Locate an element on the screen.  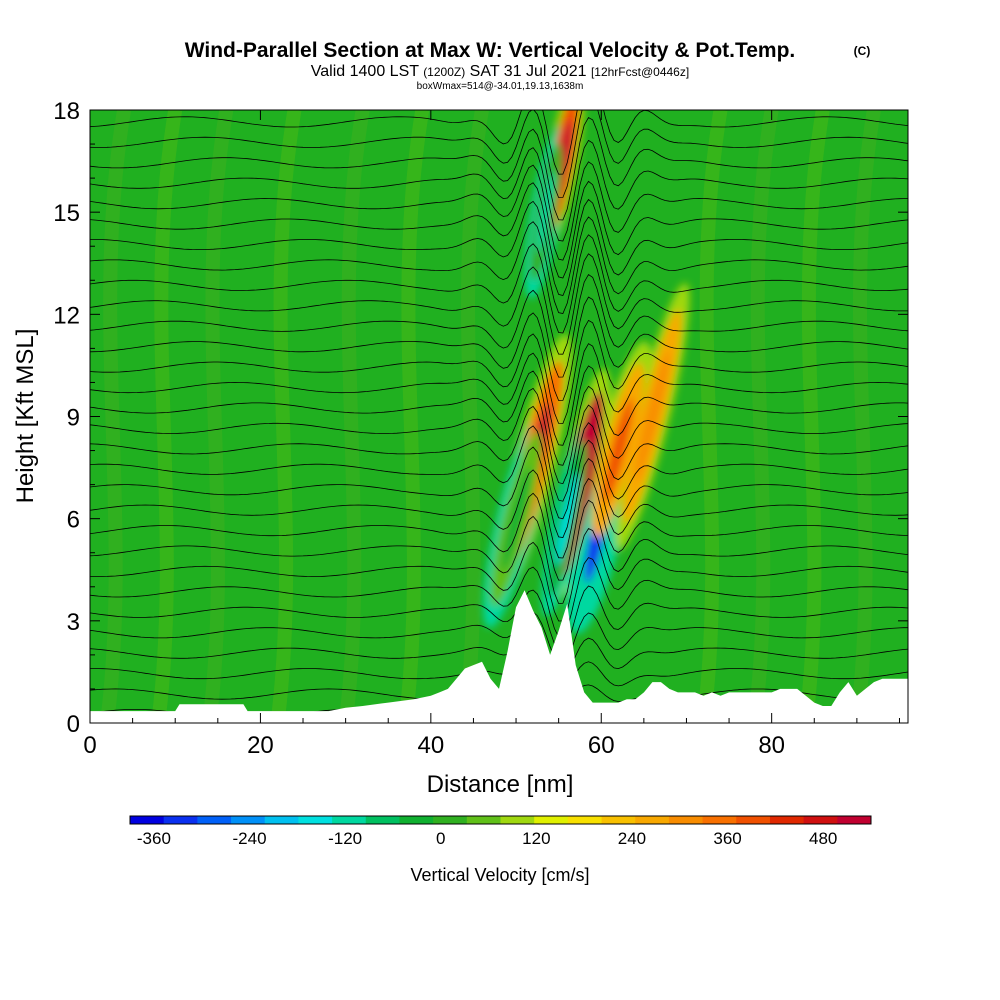
colorbar-tick-label: 480 is located at coordinates (823, 838).